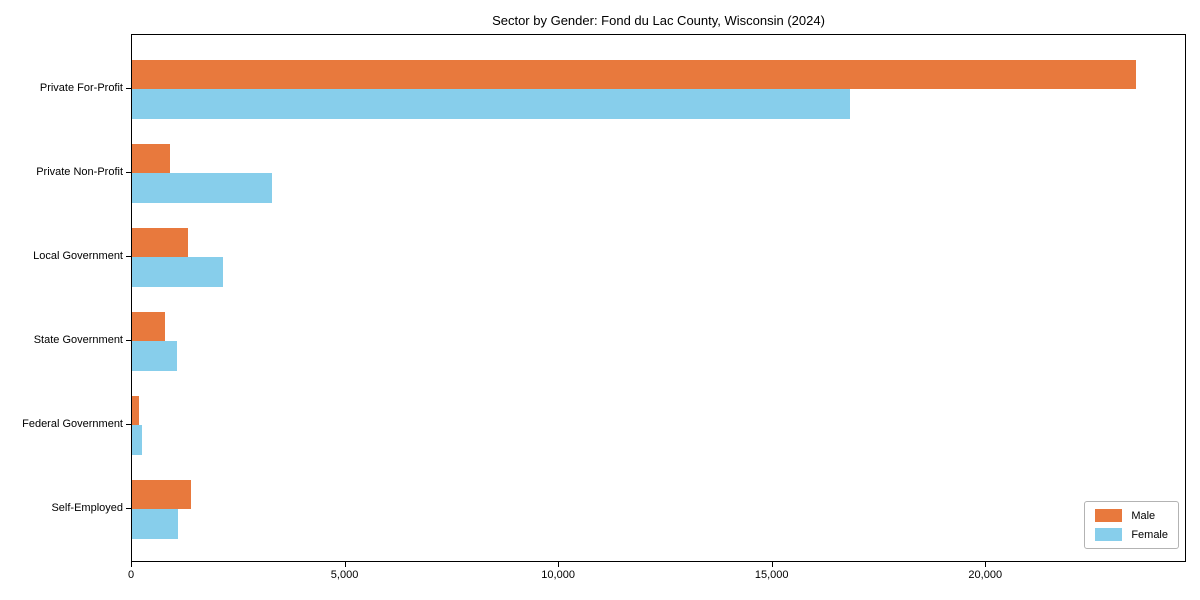 The height and width of the screenshot is (600, 1200). Describe the element at coordinates (558, 575) in the screenshot. I see `x-tick-label-10-000: 10,000` at that location.